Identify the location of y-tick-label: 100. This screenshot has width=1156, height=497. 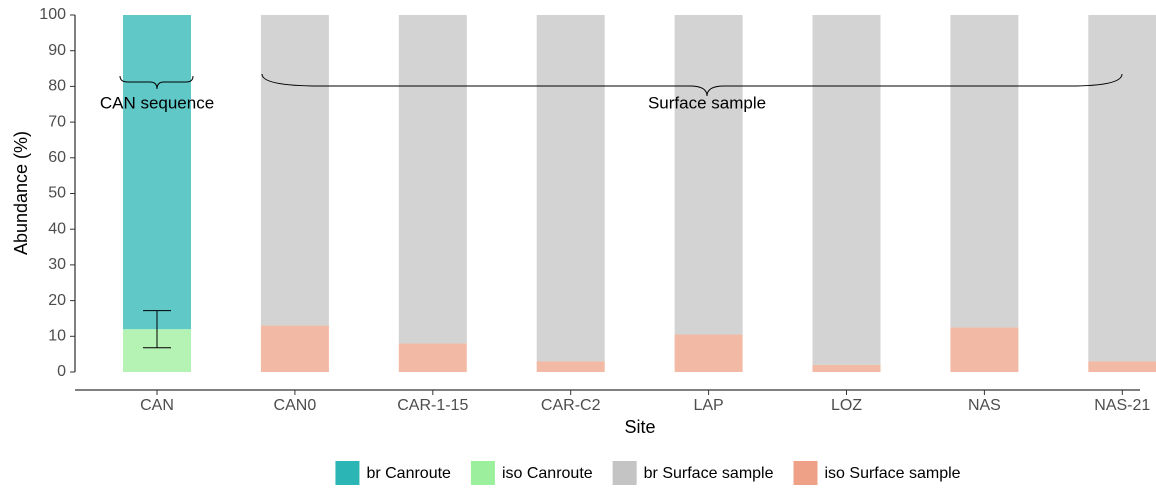
(52, 14).